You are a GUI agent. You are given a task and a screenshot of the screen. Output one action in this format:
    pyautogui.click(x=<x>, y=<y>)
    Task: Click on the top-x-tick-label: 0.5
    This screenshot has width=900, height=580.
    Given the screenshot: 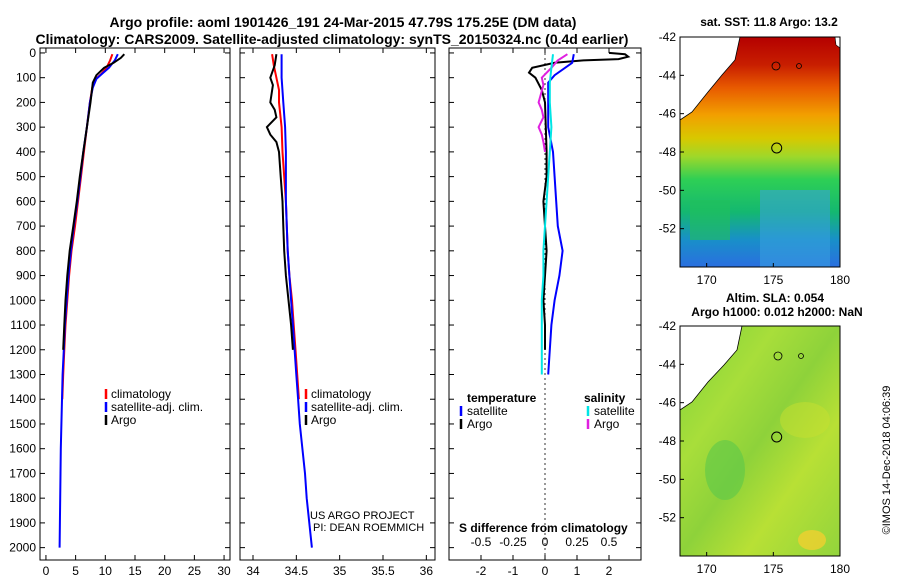 What is the action you would take?
    pyautogui.click(x=609, y=542)
    